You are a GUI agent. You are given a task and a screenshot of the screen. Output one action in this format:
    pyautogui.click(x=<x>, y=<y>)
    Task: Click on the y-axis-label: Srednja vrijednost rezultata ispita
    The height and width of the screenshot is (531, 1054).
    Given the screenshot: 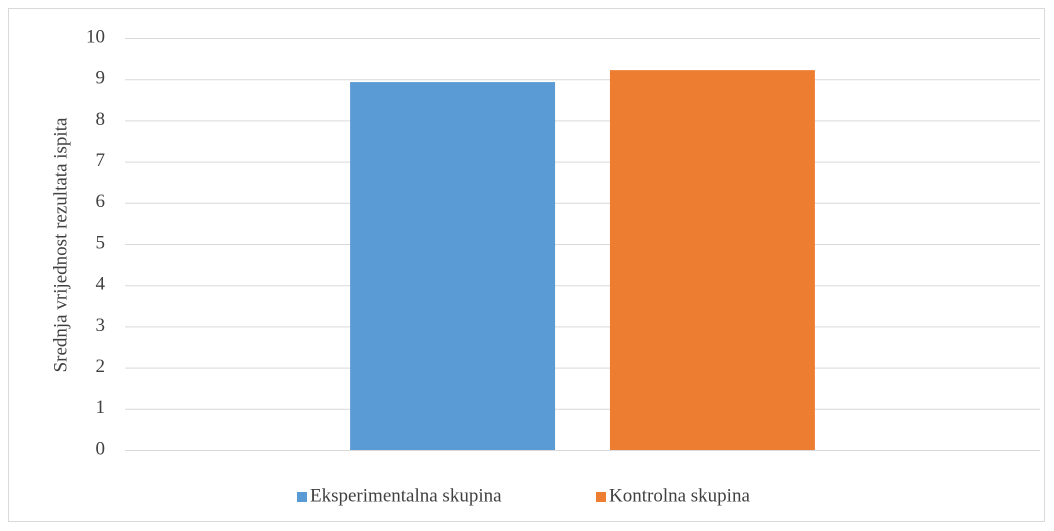 What is the action you would take?
    pyautogui.click(x=60, y=244)
    